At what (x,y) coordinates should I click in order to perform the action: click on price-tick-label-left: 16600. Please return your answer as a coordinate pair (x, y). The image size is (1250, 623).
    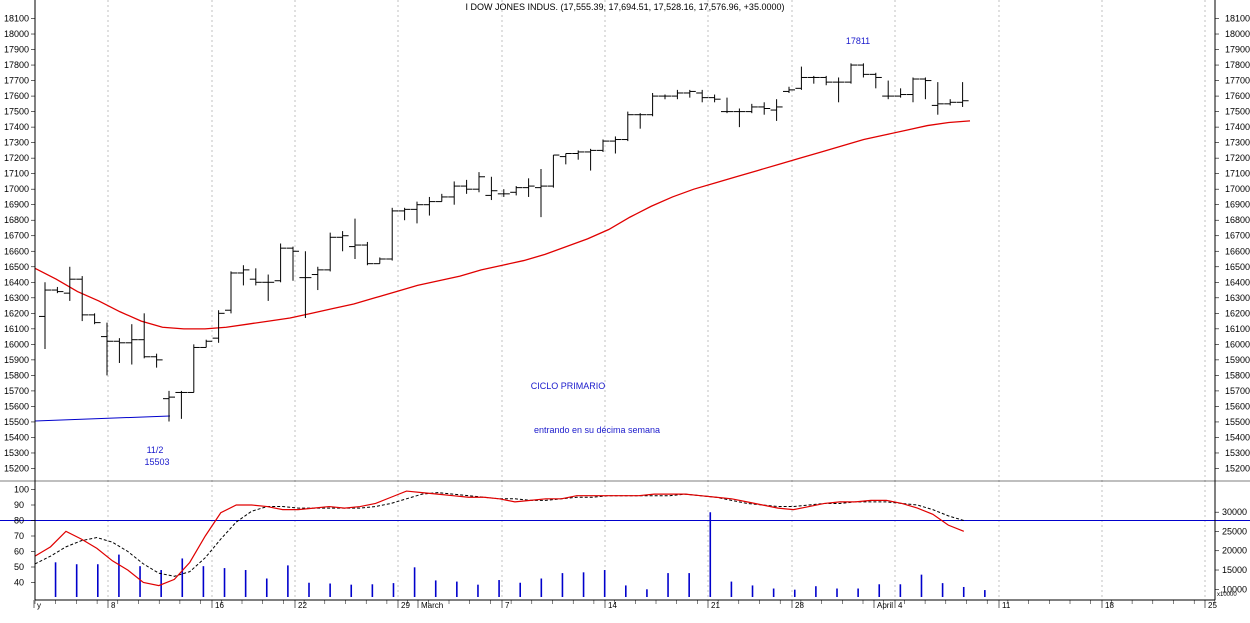
    Looking at the image, I should click on (16, 251).